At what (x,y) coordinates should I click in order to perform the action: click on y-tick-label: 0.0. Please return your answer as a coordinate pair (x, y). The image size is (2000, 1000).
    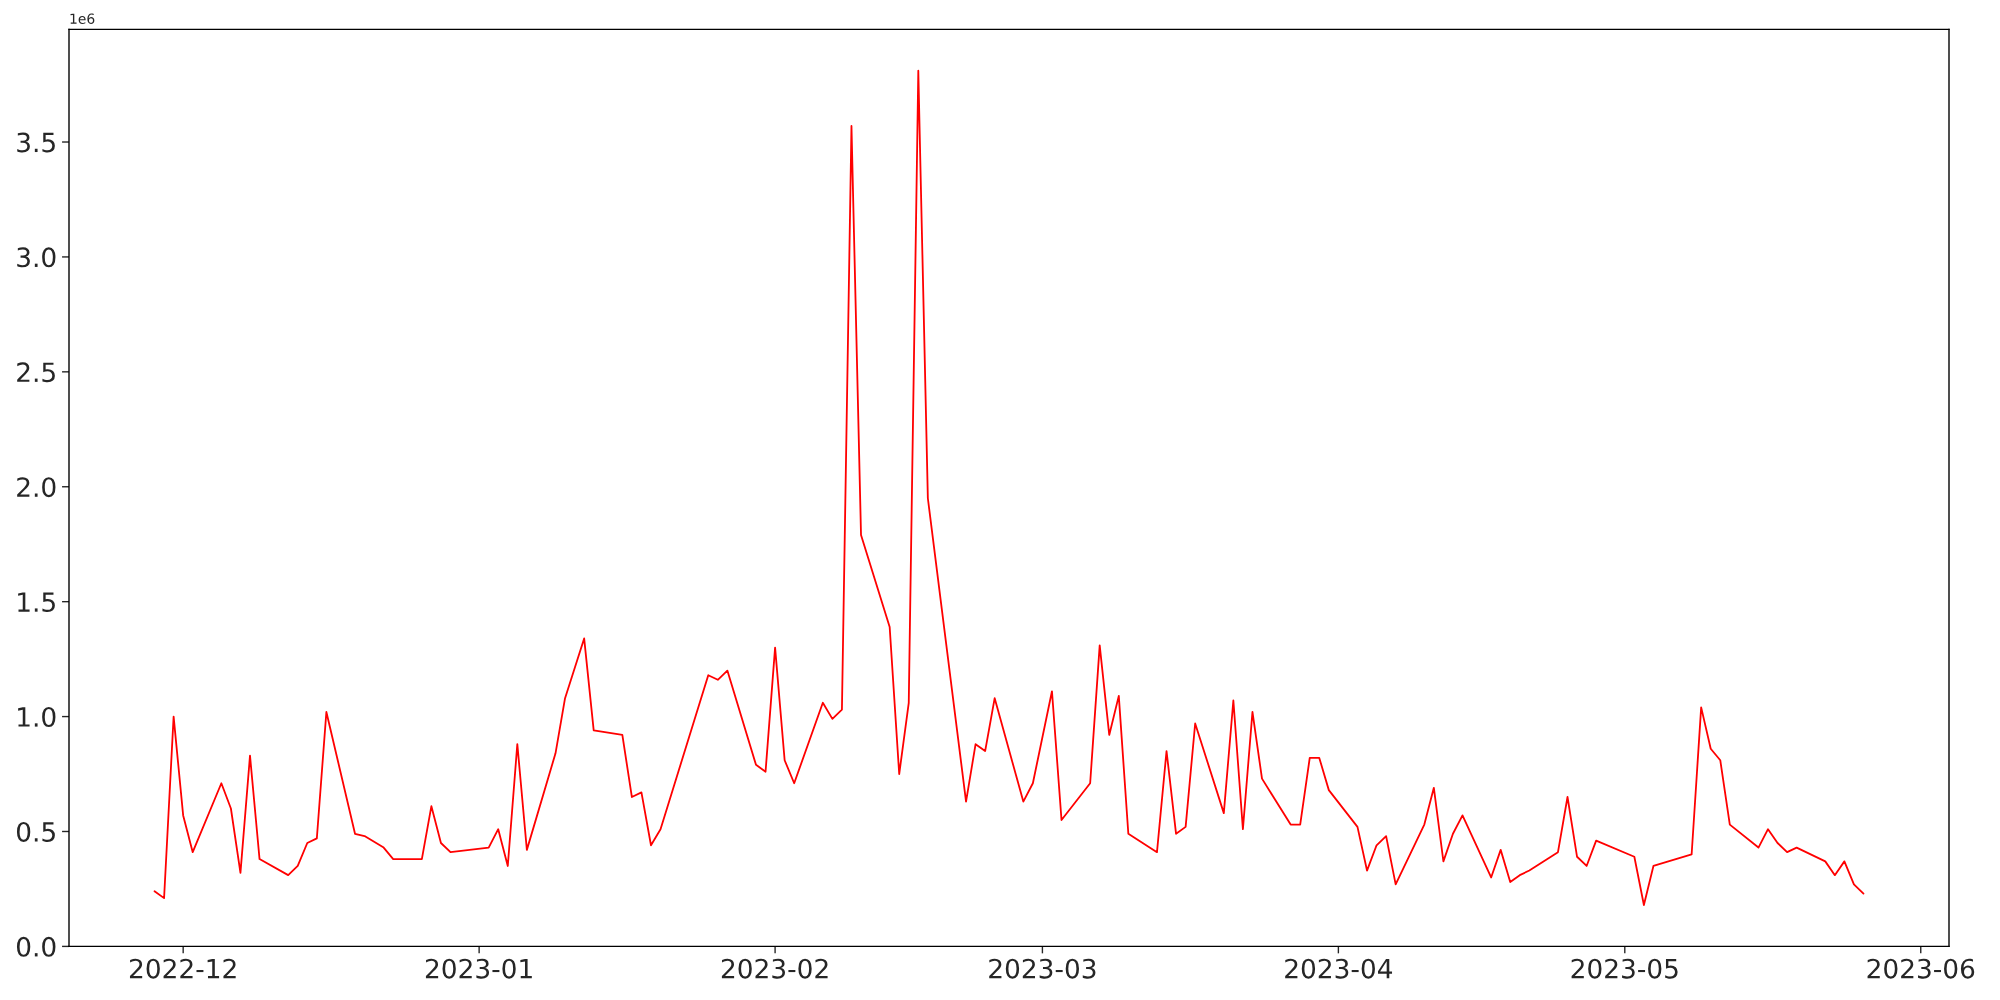
    Looking at the image, I should click on (36, 946).